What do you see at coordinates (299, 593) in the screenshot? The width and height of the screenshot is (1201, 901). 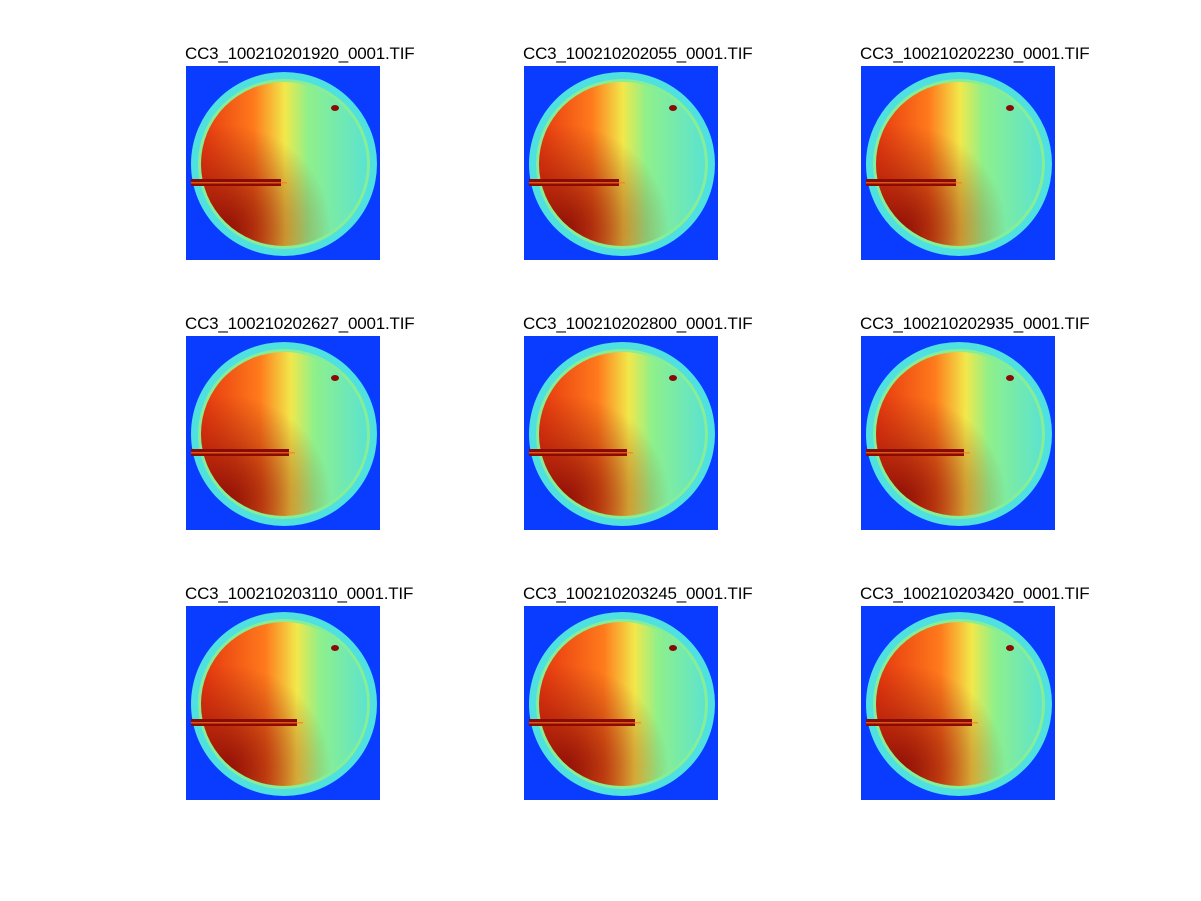 I see `panel-title: CC3_100210203110_0001.TIF` at bounding box center [299, 593].